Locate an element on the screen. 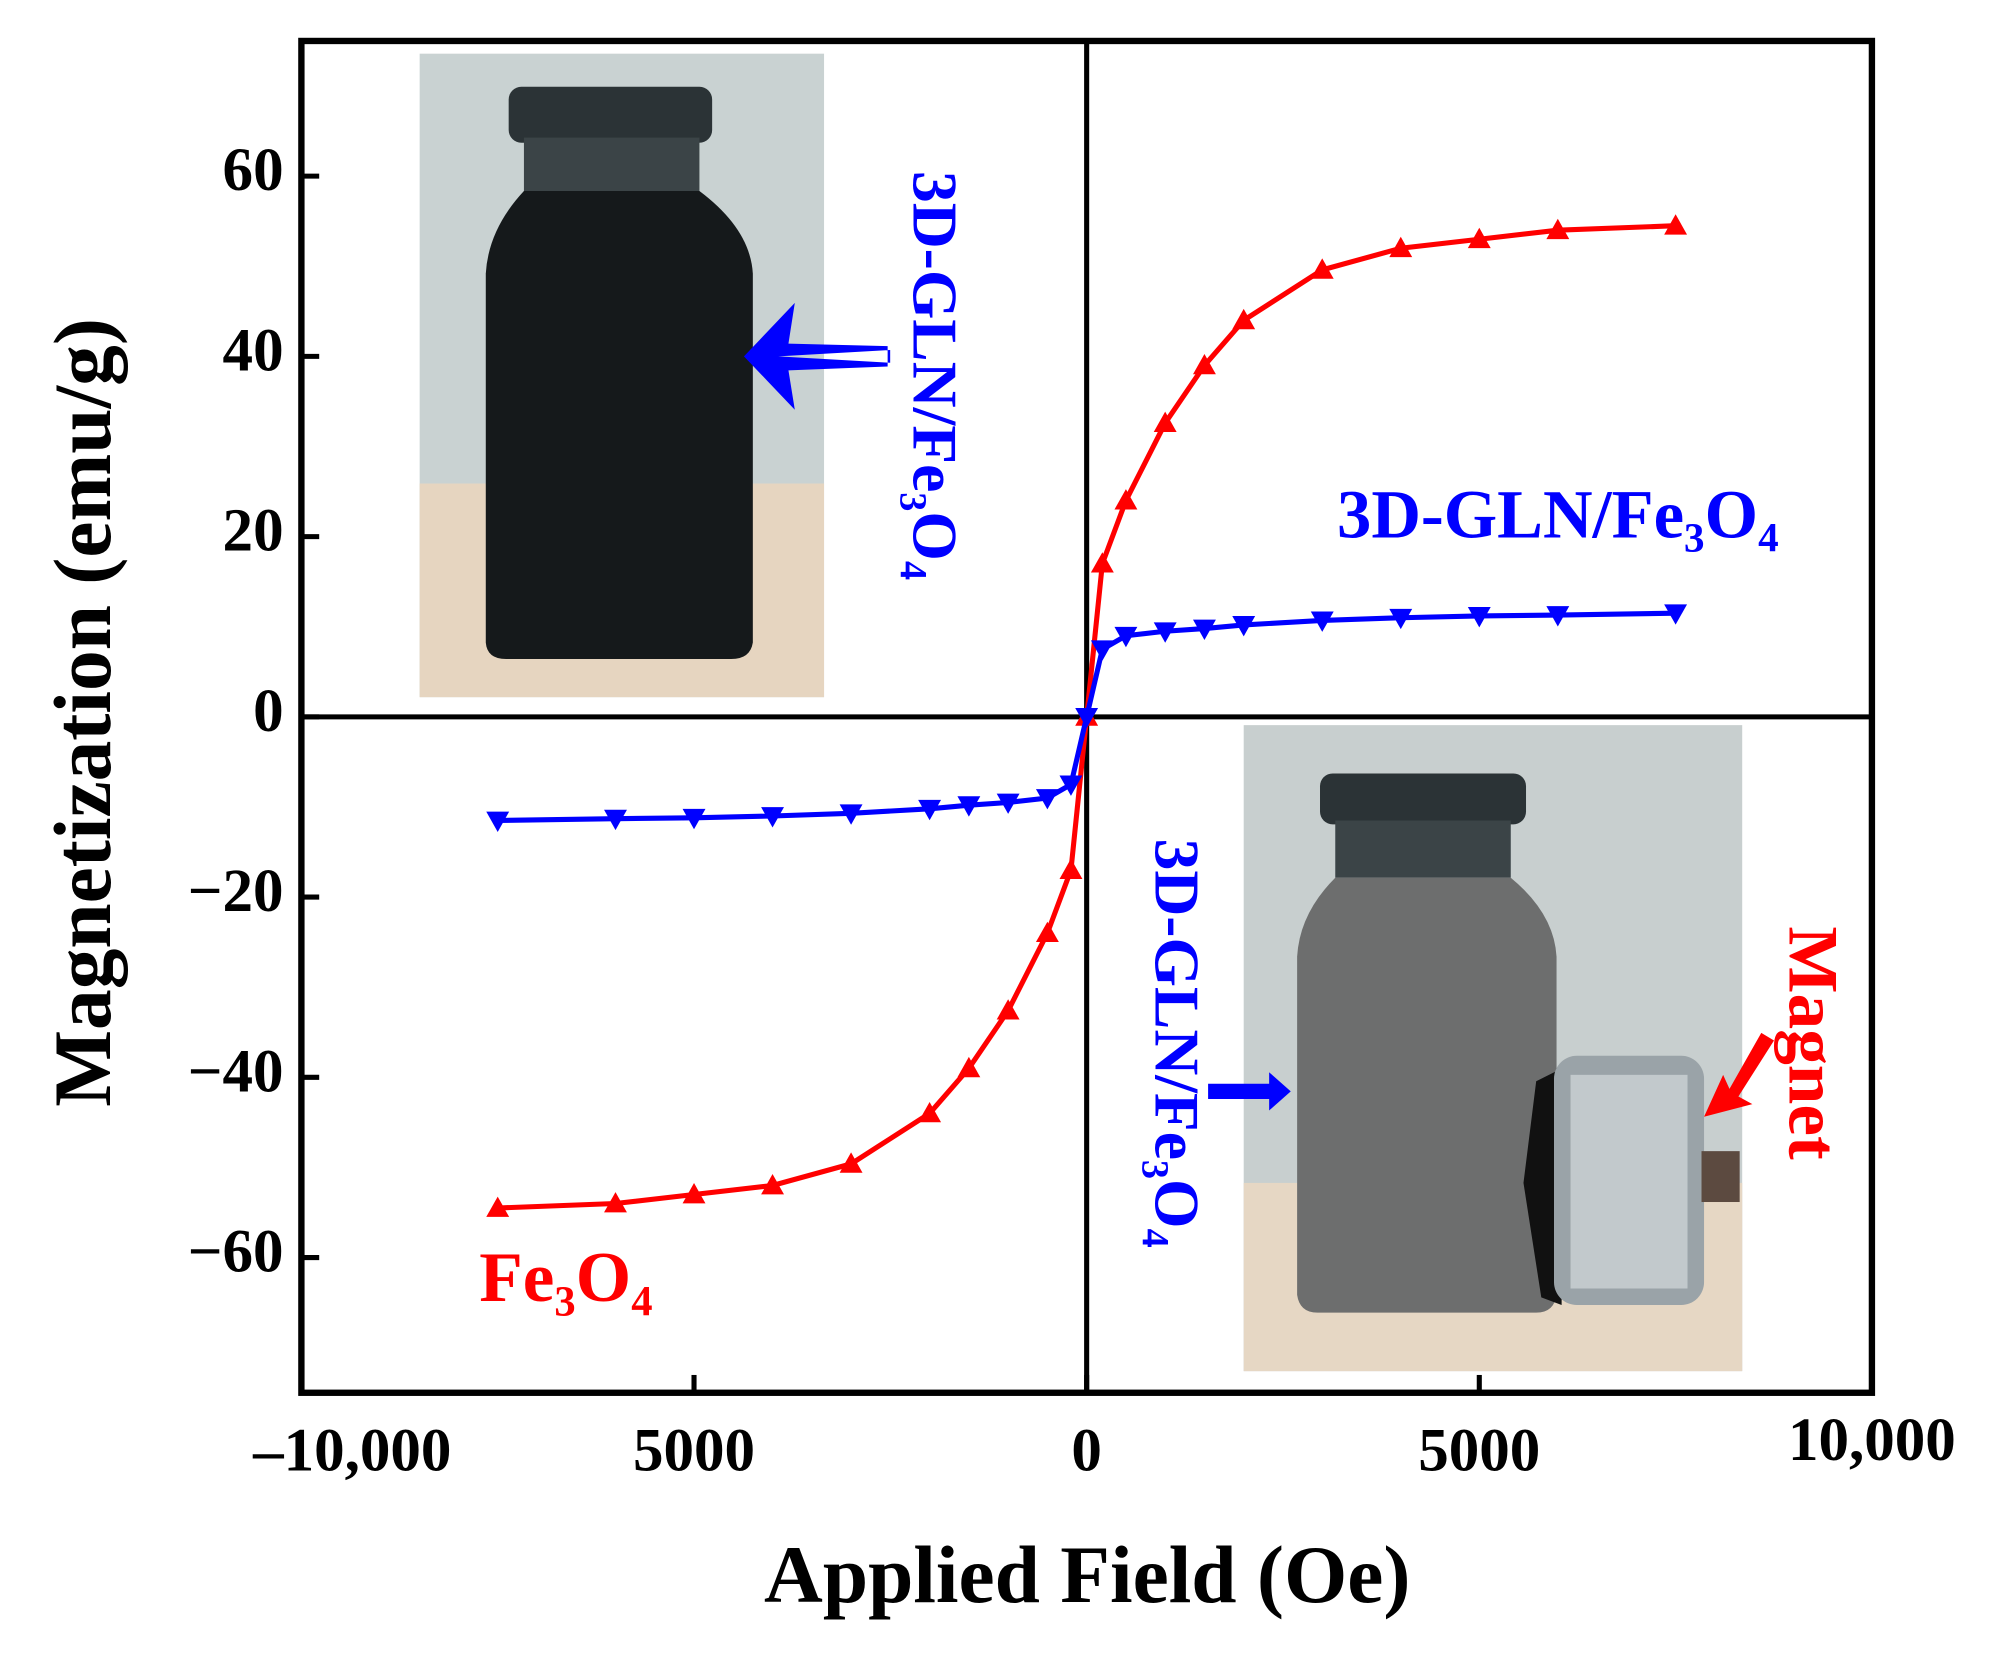 This screenshot has width=1994, height=1660. y-tick-label: 40 is located at coordinates (253, 350).